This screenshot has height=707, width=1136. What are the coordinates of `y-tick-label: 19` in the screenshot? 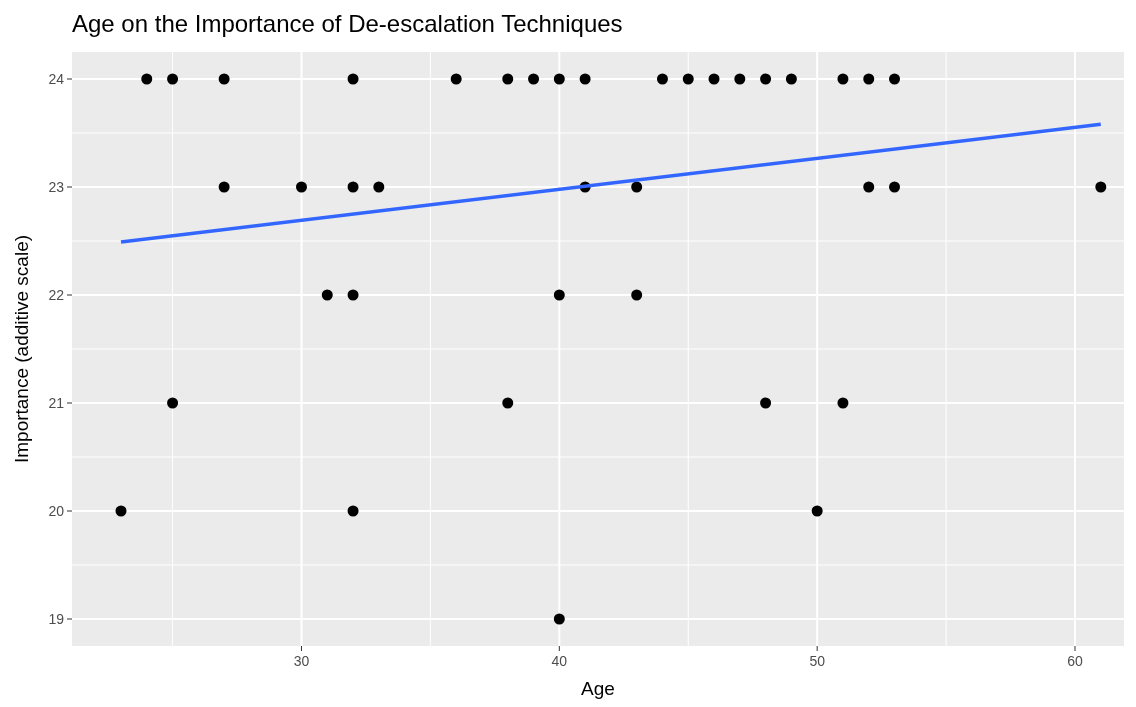 It's located at (56, 619).